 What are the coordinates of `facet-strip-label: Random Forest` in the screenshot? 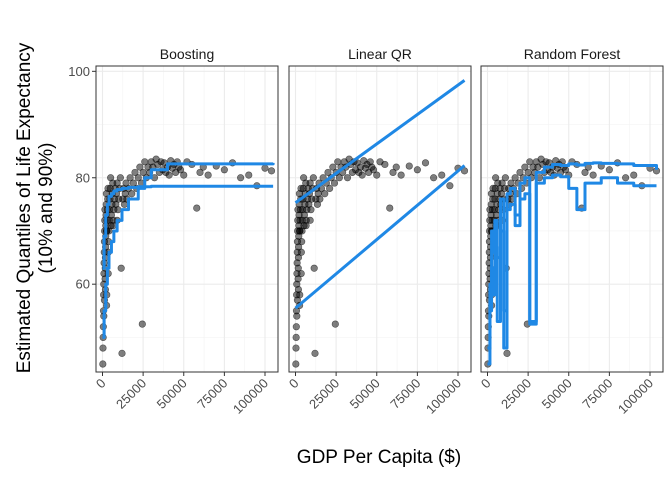 It's located at (572, 54).